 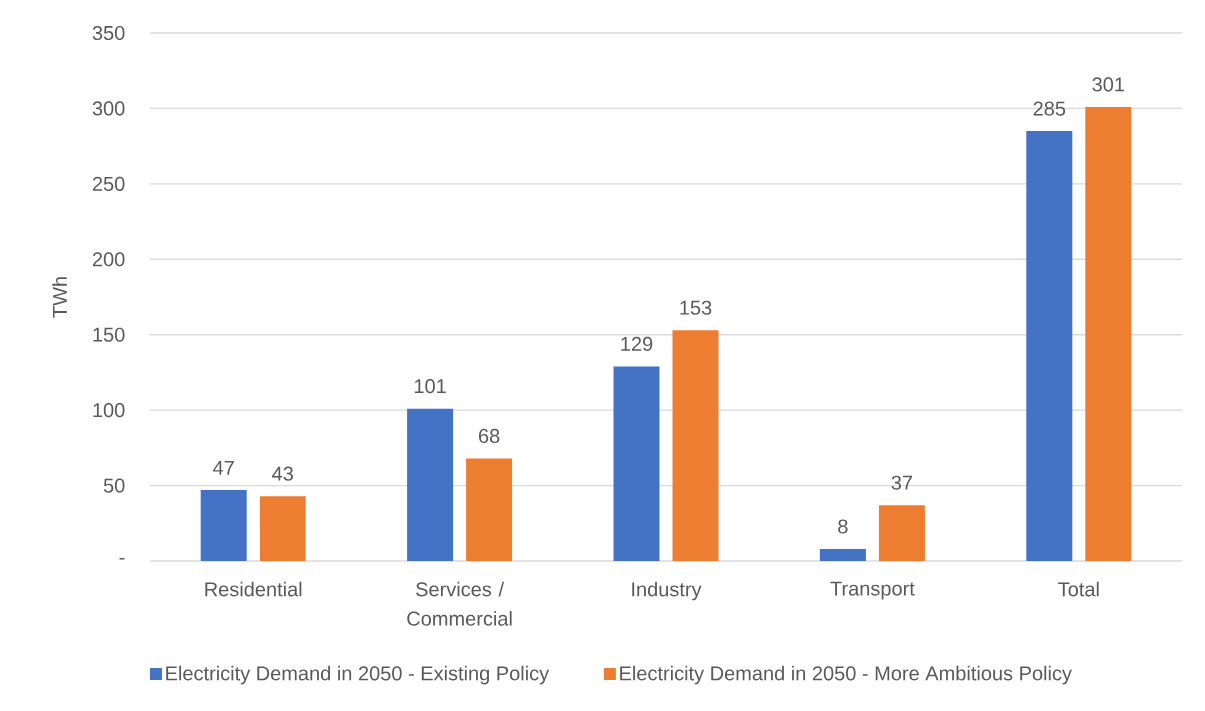 I want to click on data-label: 101, so click(x=430, y=386).